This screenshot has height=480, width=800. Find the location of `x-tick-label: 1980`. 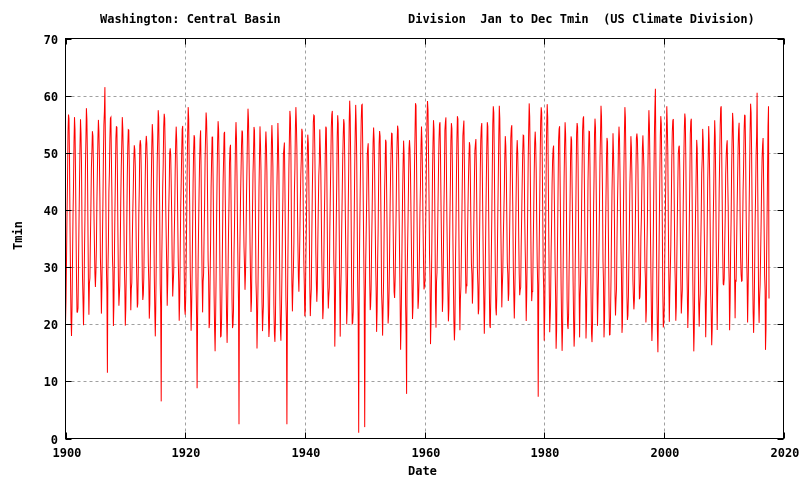

x-tick-label: 1980 is located at coordinates (545, 453).